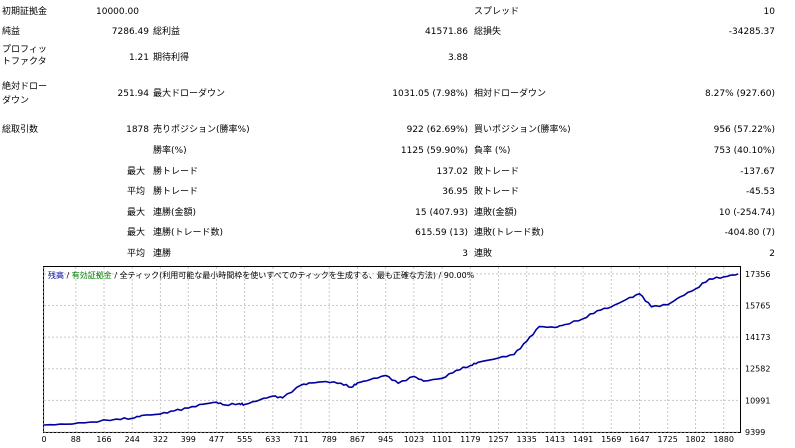  Describe the element at coordinates (137, 130) in the screenshot. I see `total-trades-value: 1878` at that location.